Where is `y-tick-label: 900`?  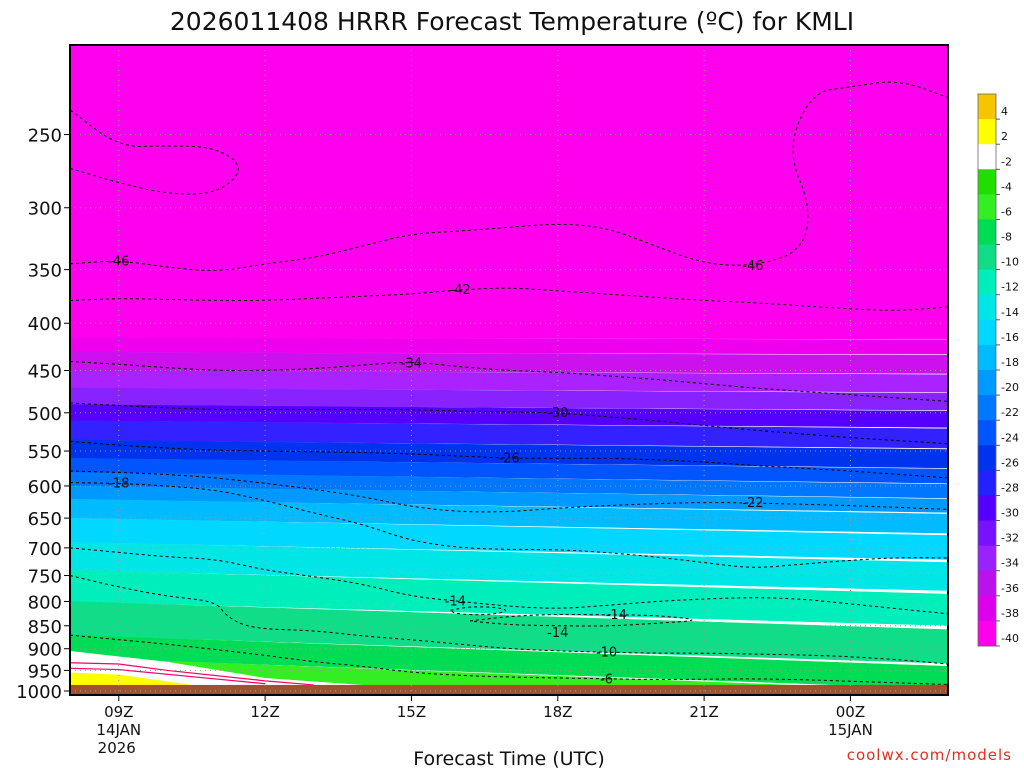
y-tick-label: 900 is located at coordinates (45, 650).